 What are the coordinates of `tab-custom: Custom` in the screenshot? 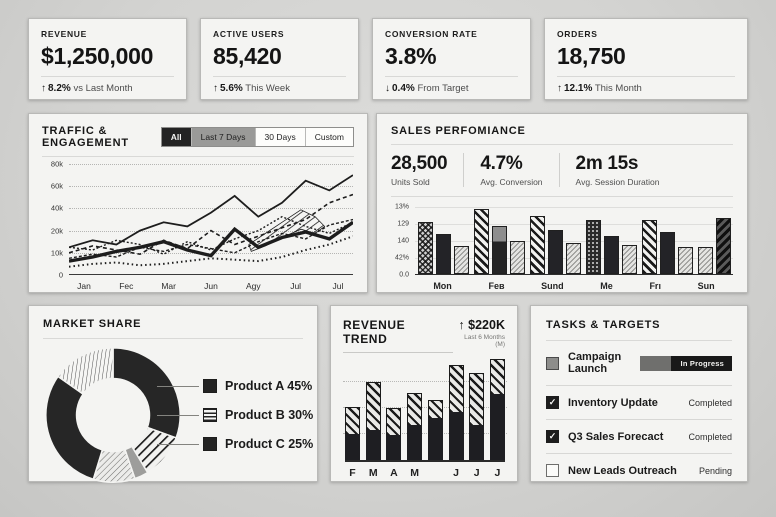 It's located at (328, 137).